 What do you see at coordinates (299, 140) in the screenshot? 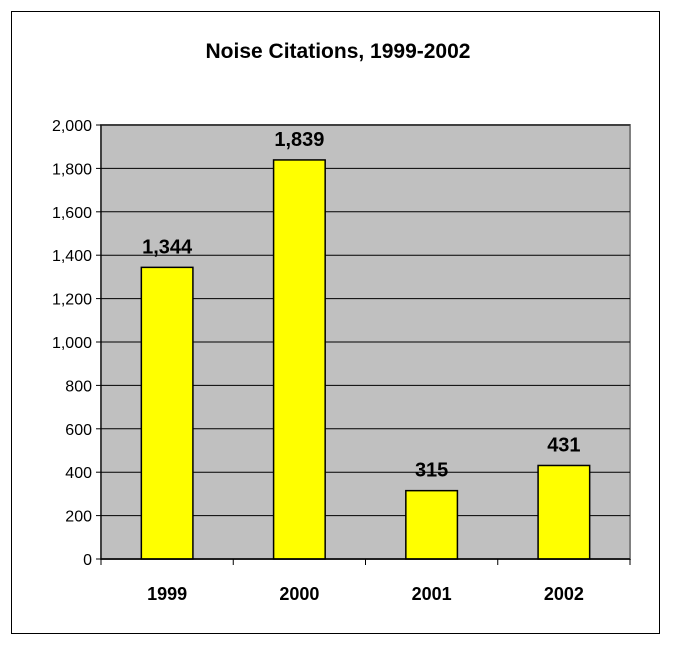
I see `data-label-2000: 1,839` at bounding box center [299, 140].